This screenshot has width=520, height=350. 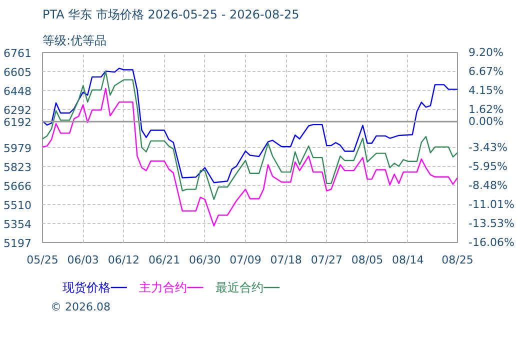 I want to click on y-tick-label: 5823, so click(x=18, y=167).